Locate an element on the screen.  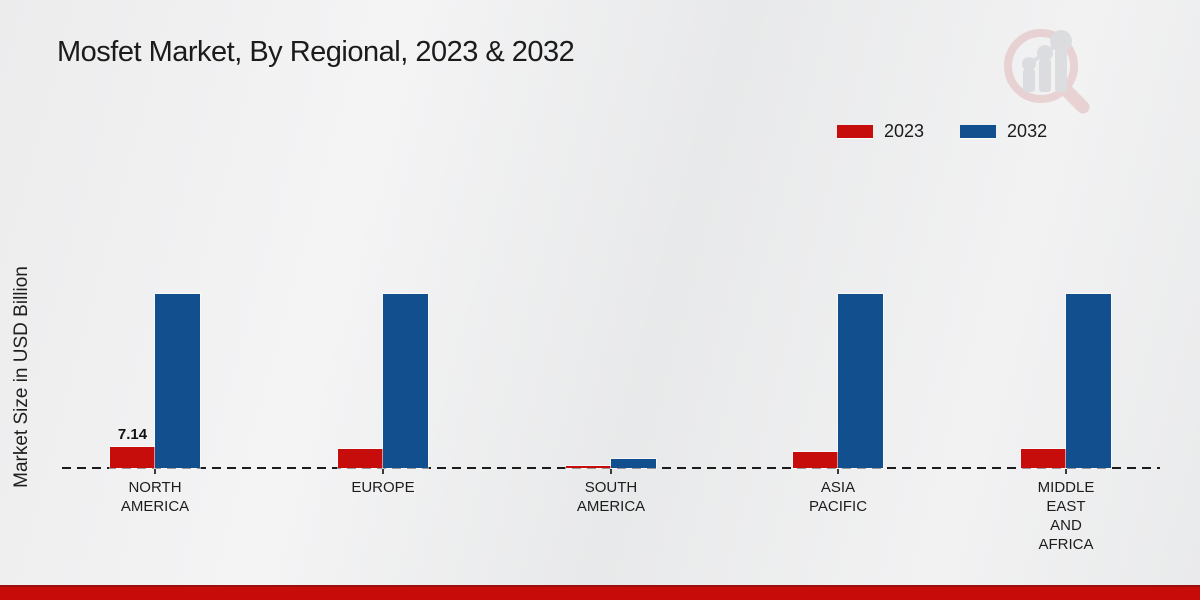
legend: 2023 2032 is located at coordinates (942, 131).